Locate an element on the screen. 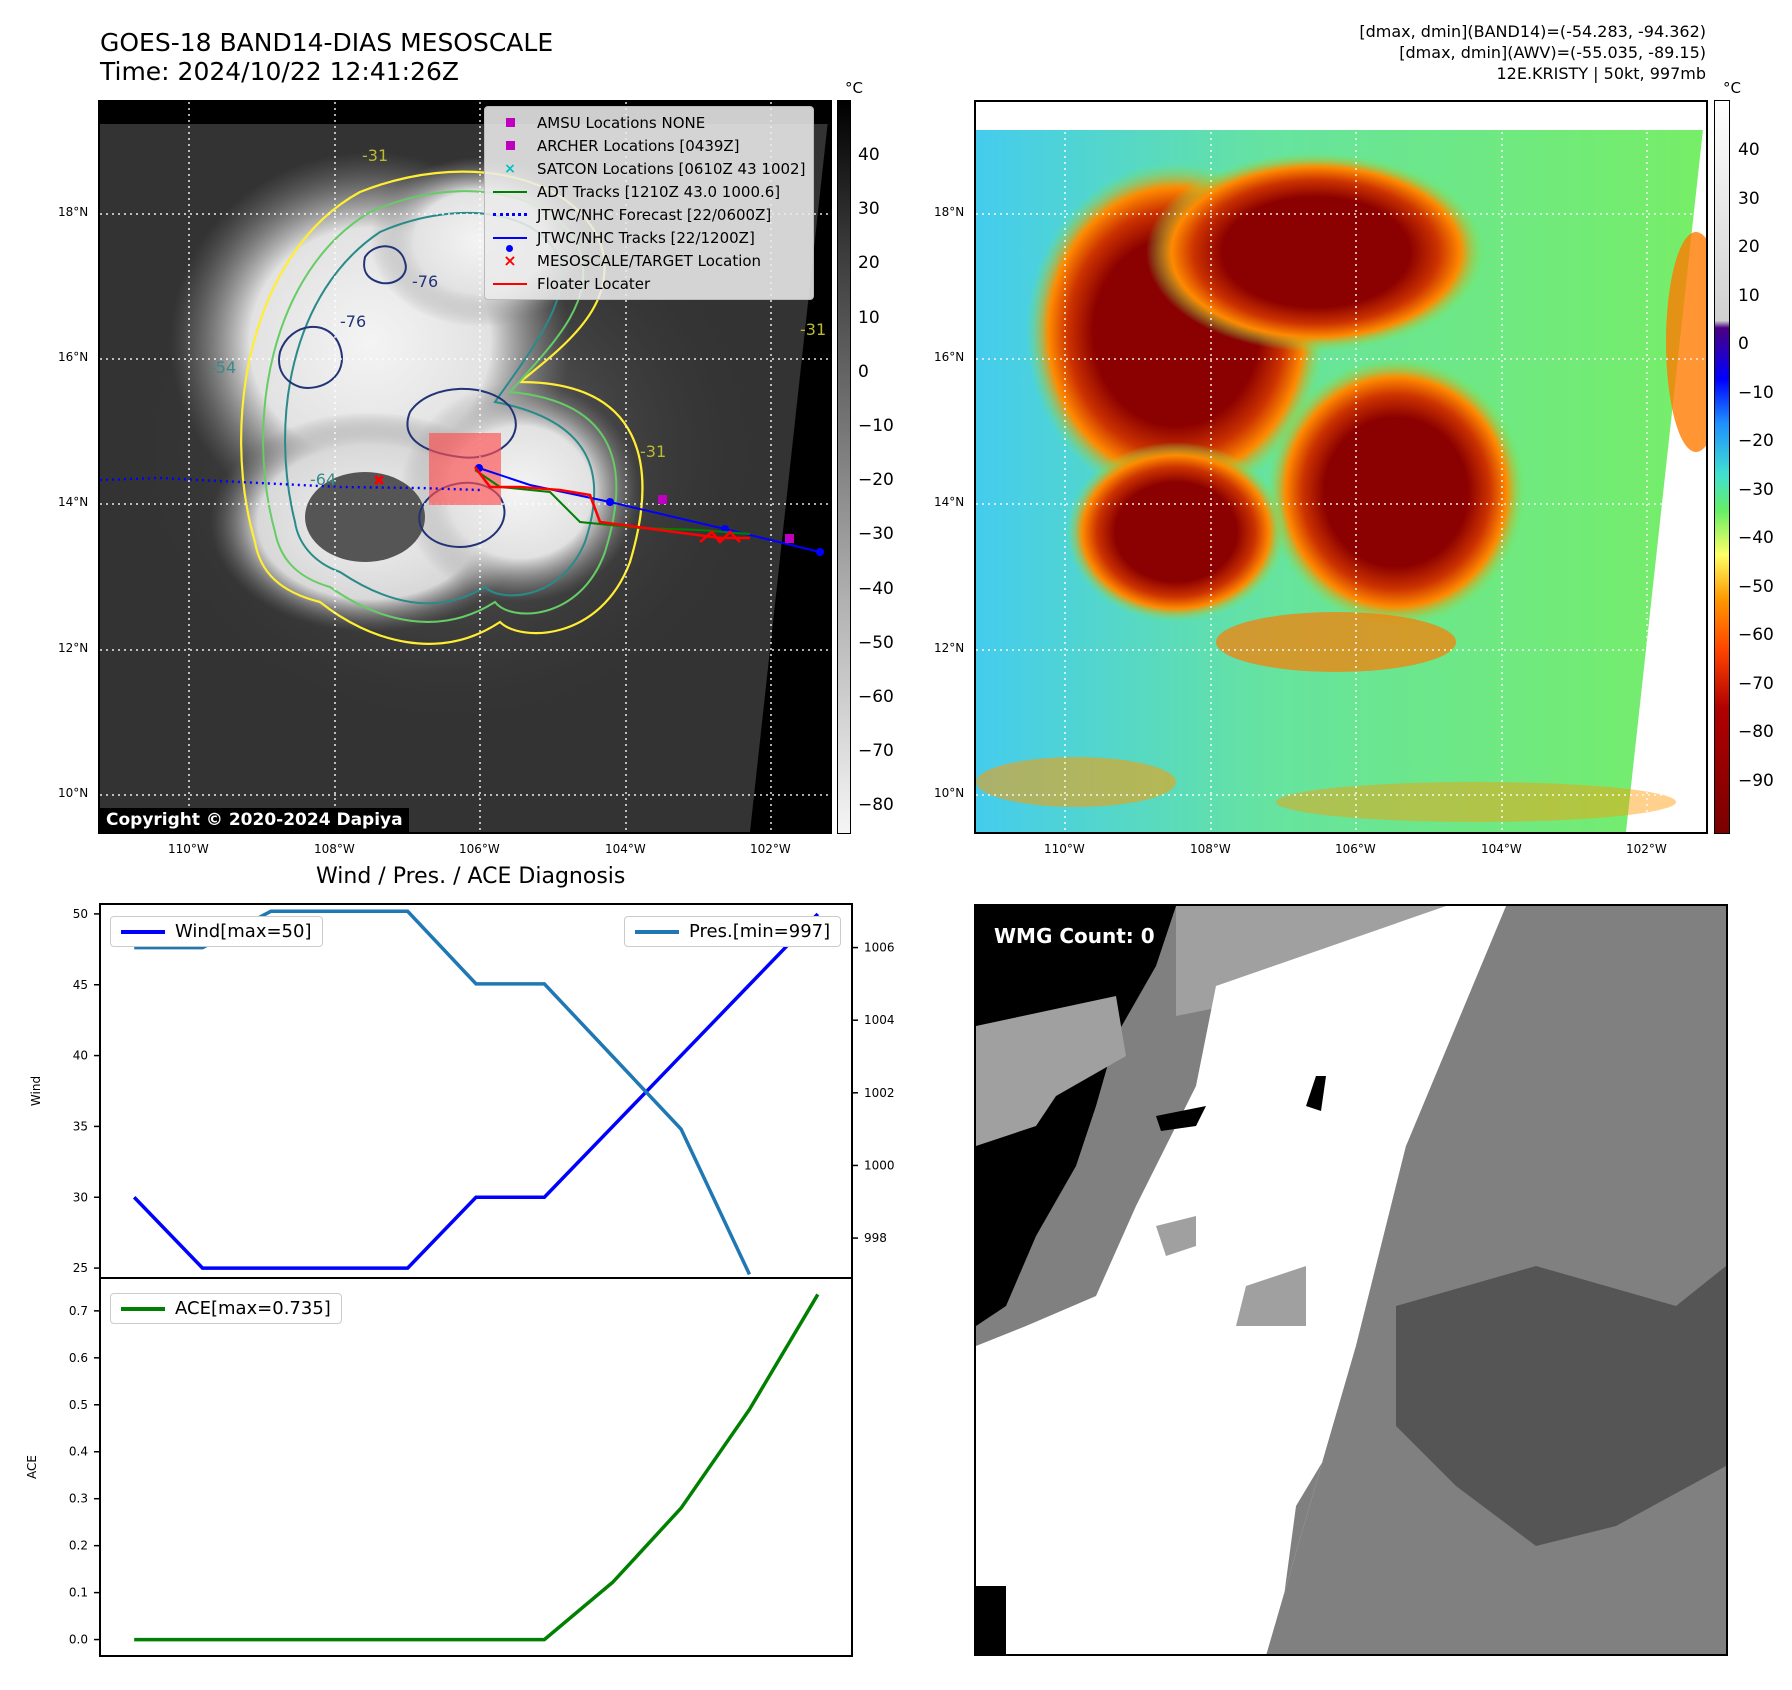 This screenshot has width=1792, height=1690. ace-tick-label: 0.4 is located at coordinates (78, 1452).